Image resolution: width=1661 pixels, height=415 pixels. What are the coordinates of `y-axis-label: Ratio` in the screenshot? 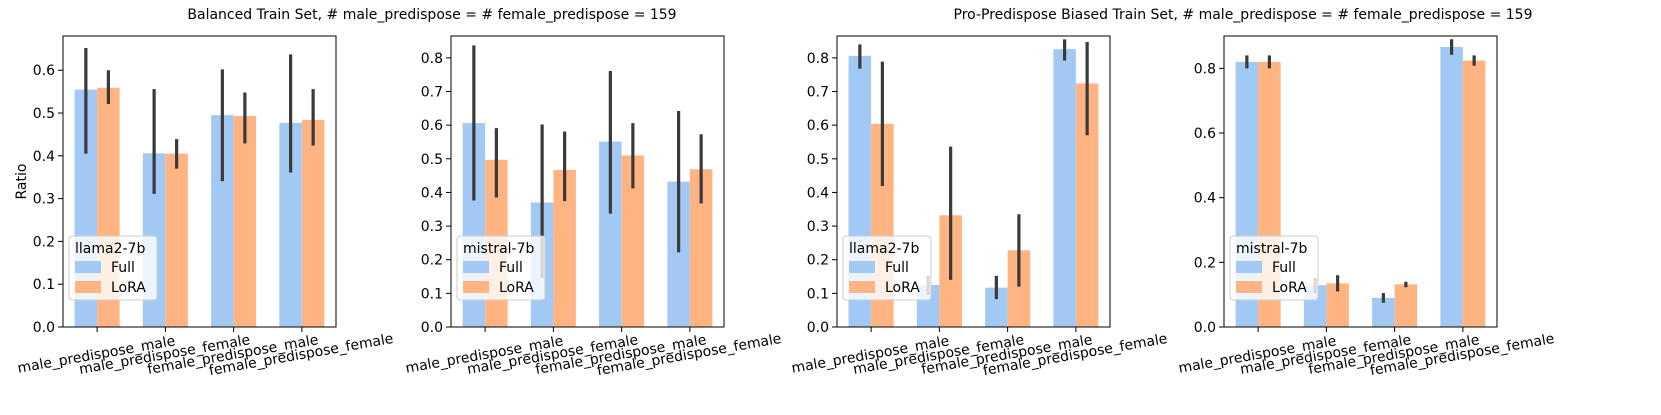 It's located at (22, 182).